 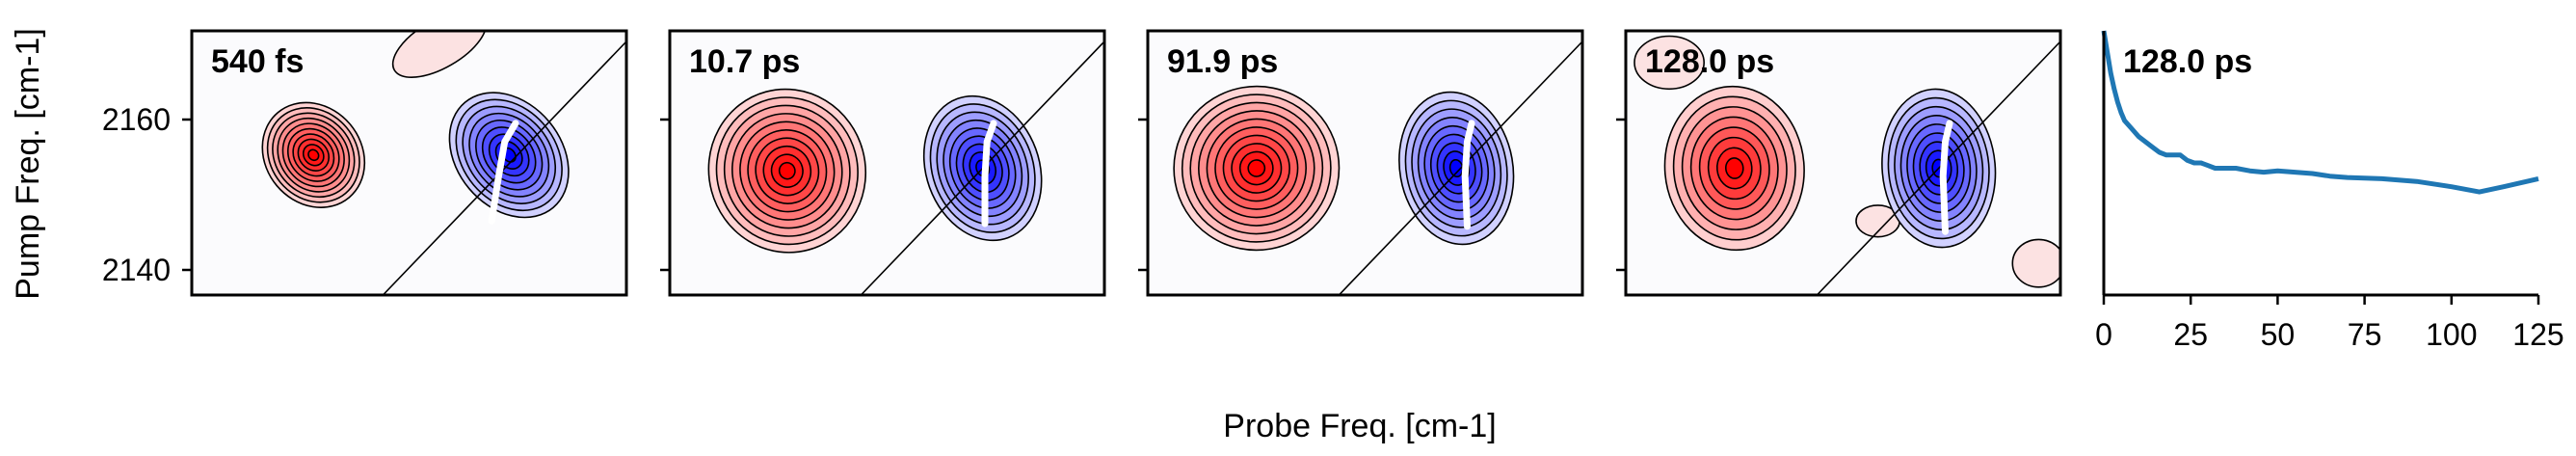 I want to click on line-panel-x-axis: 0 25 50 75 100 125, so click(x=2329, y=323).